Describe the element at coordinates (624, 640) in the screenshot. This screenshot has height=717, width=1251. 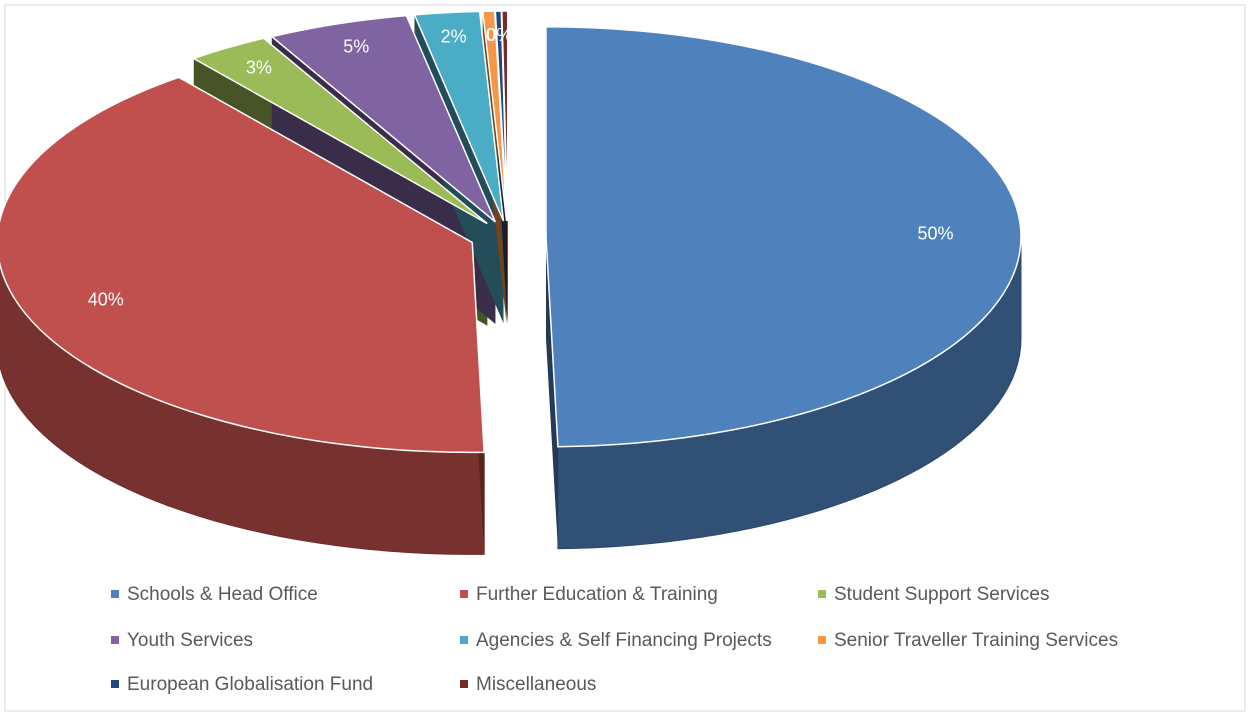
I see `legend-label: Agencies & Self Financing Projects` at that location.